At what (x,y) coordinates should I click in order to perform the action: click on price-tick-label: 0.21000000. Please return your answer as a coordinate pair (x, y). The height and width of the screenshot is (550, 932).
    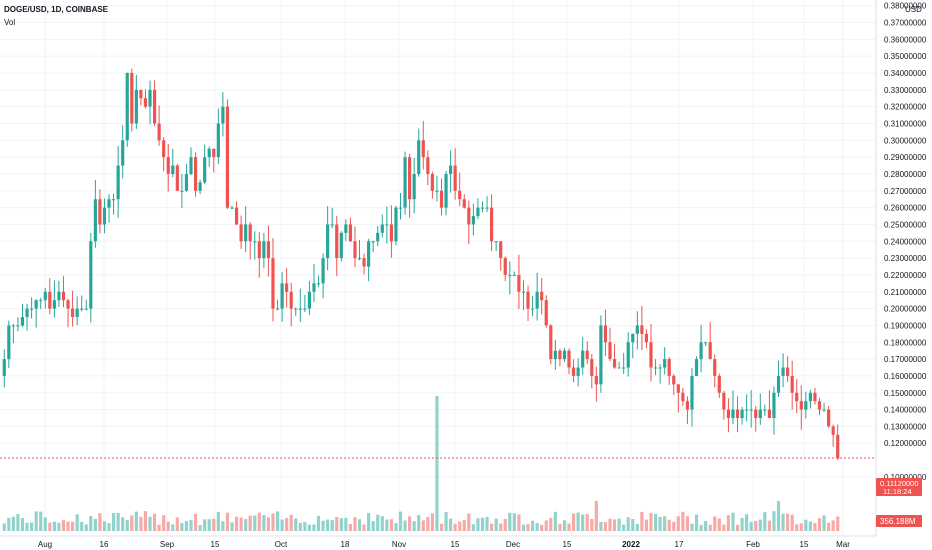
    Looking at the image, I should click on (905, 292).